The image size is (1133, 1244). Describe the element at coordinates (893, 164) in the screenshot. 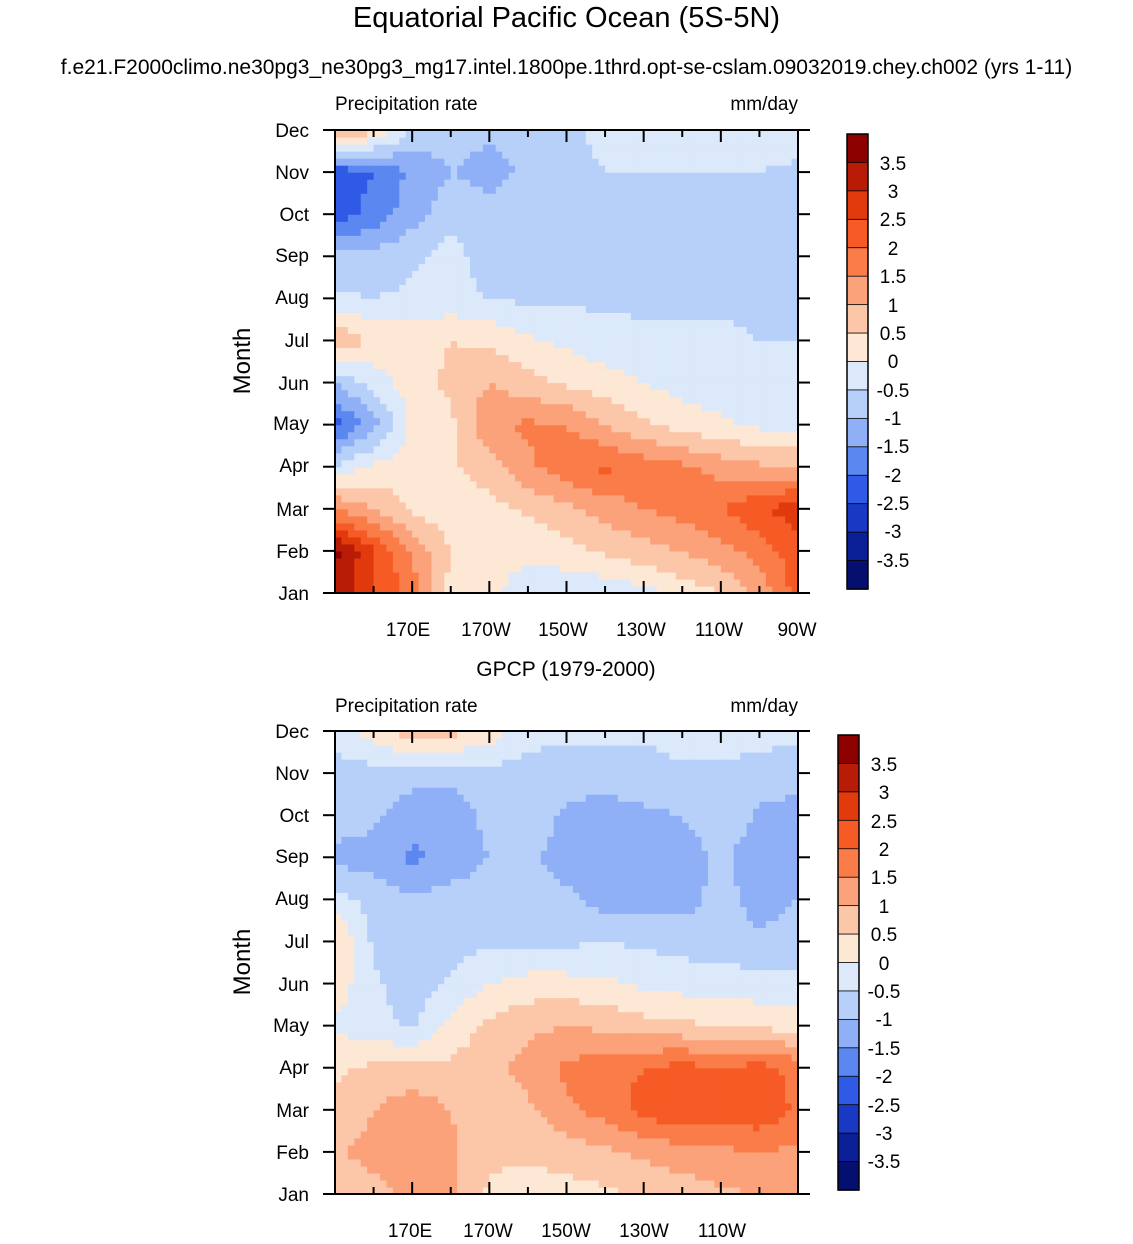

I see `colorbar-label: 3.5` at that location.